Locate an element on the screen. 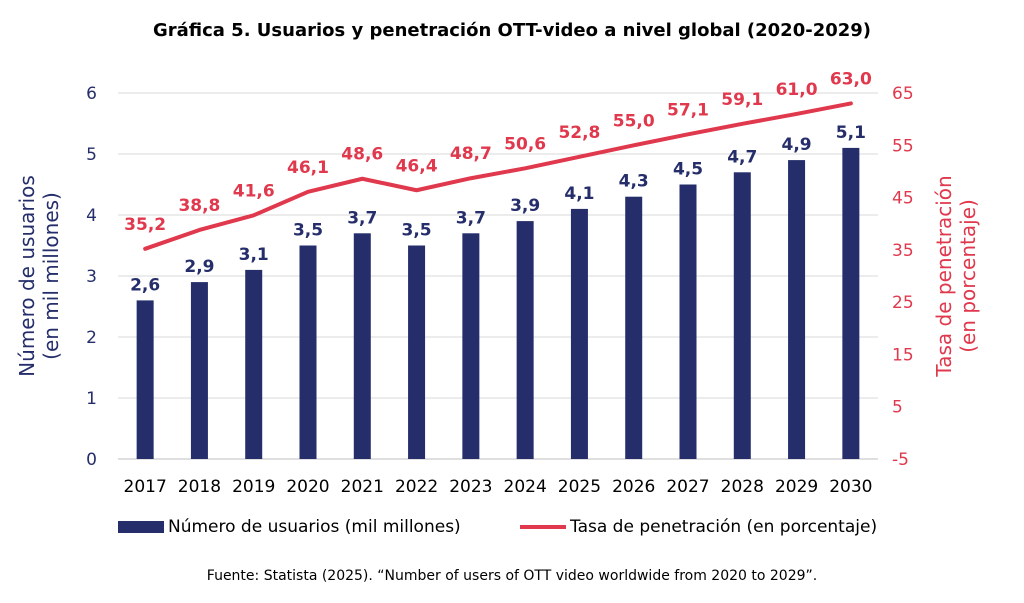  bar-data-label: 2,9 is located at coordinates (199, 267).